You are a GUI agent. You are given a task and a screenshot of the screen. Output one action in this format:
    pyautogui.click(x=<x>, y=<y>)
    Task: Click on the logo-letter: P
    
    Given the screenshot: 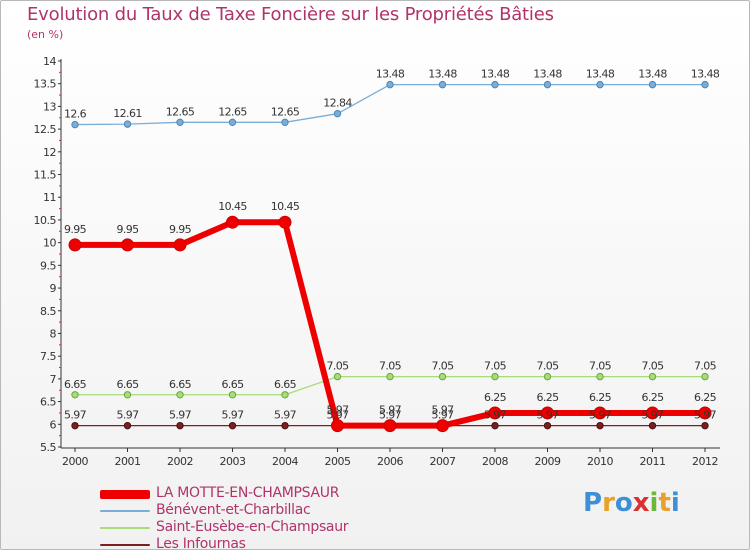 What is the action you would take?
    pyautogui.click(x=593, y=503)
    